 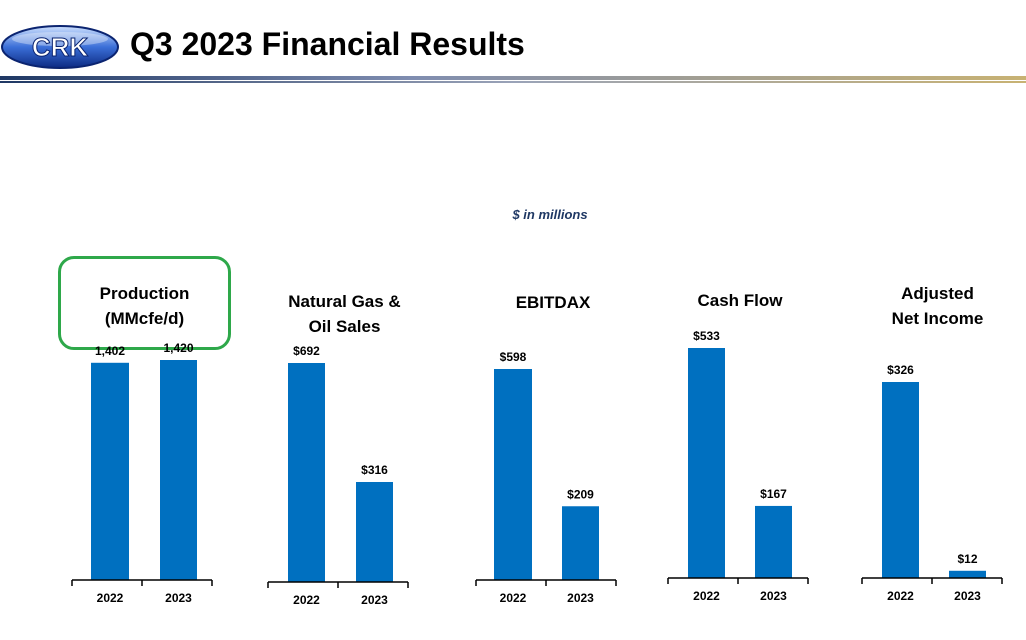 I want to click on chart-title: Cash Flow, so click(x=740, y=300).